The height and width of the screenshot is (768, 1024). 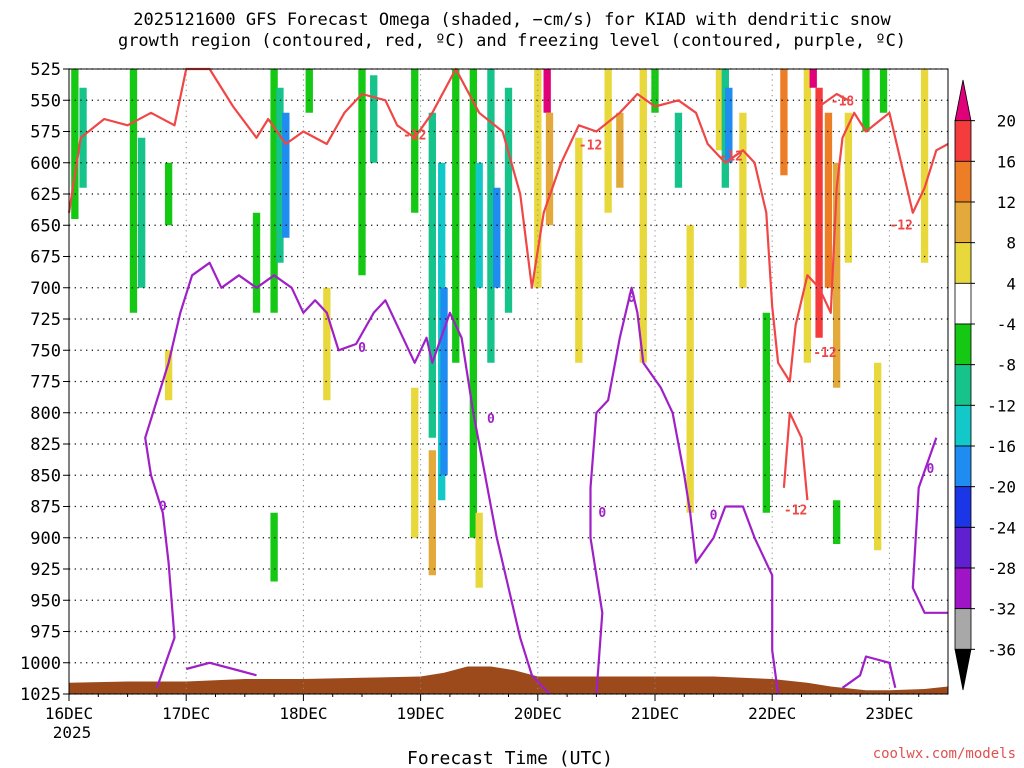 What do you see at coordinates (1006, 121) in the screenshot?
I see `colorbar-tick-label: 20` at bounding box center [1006, 121].